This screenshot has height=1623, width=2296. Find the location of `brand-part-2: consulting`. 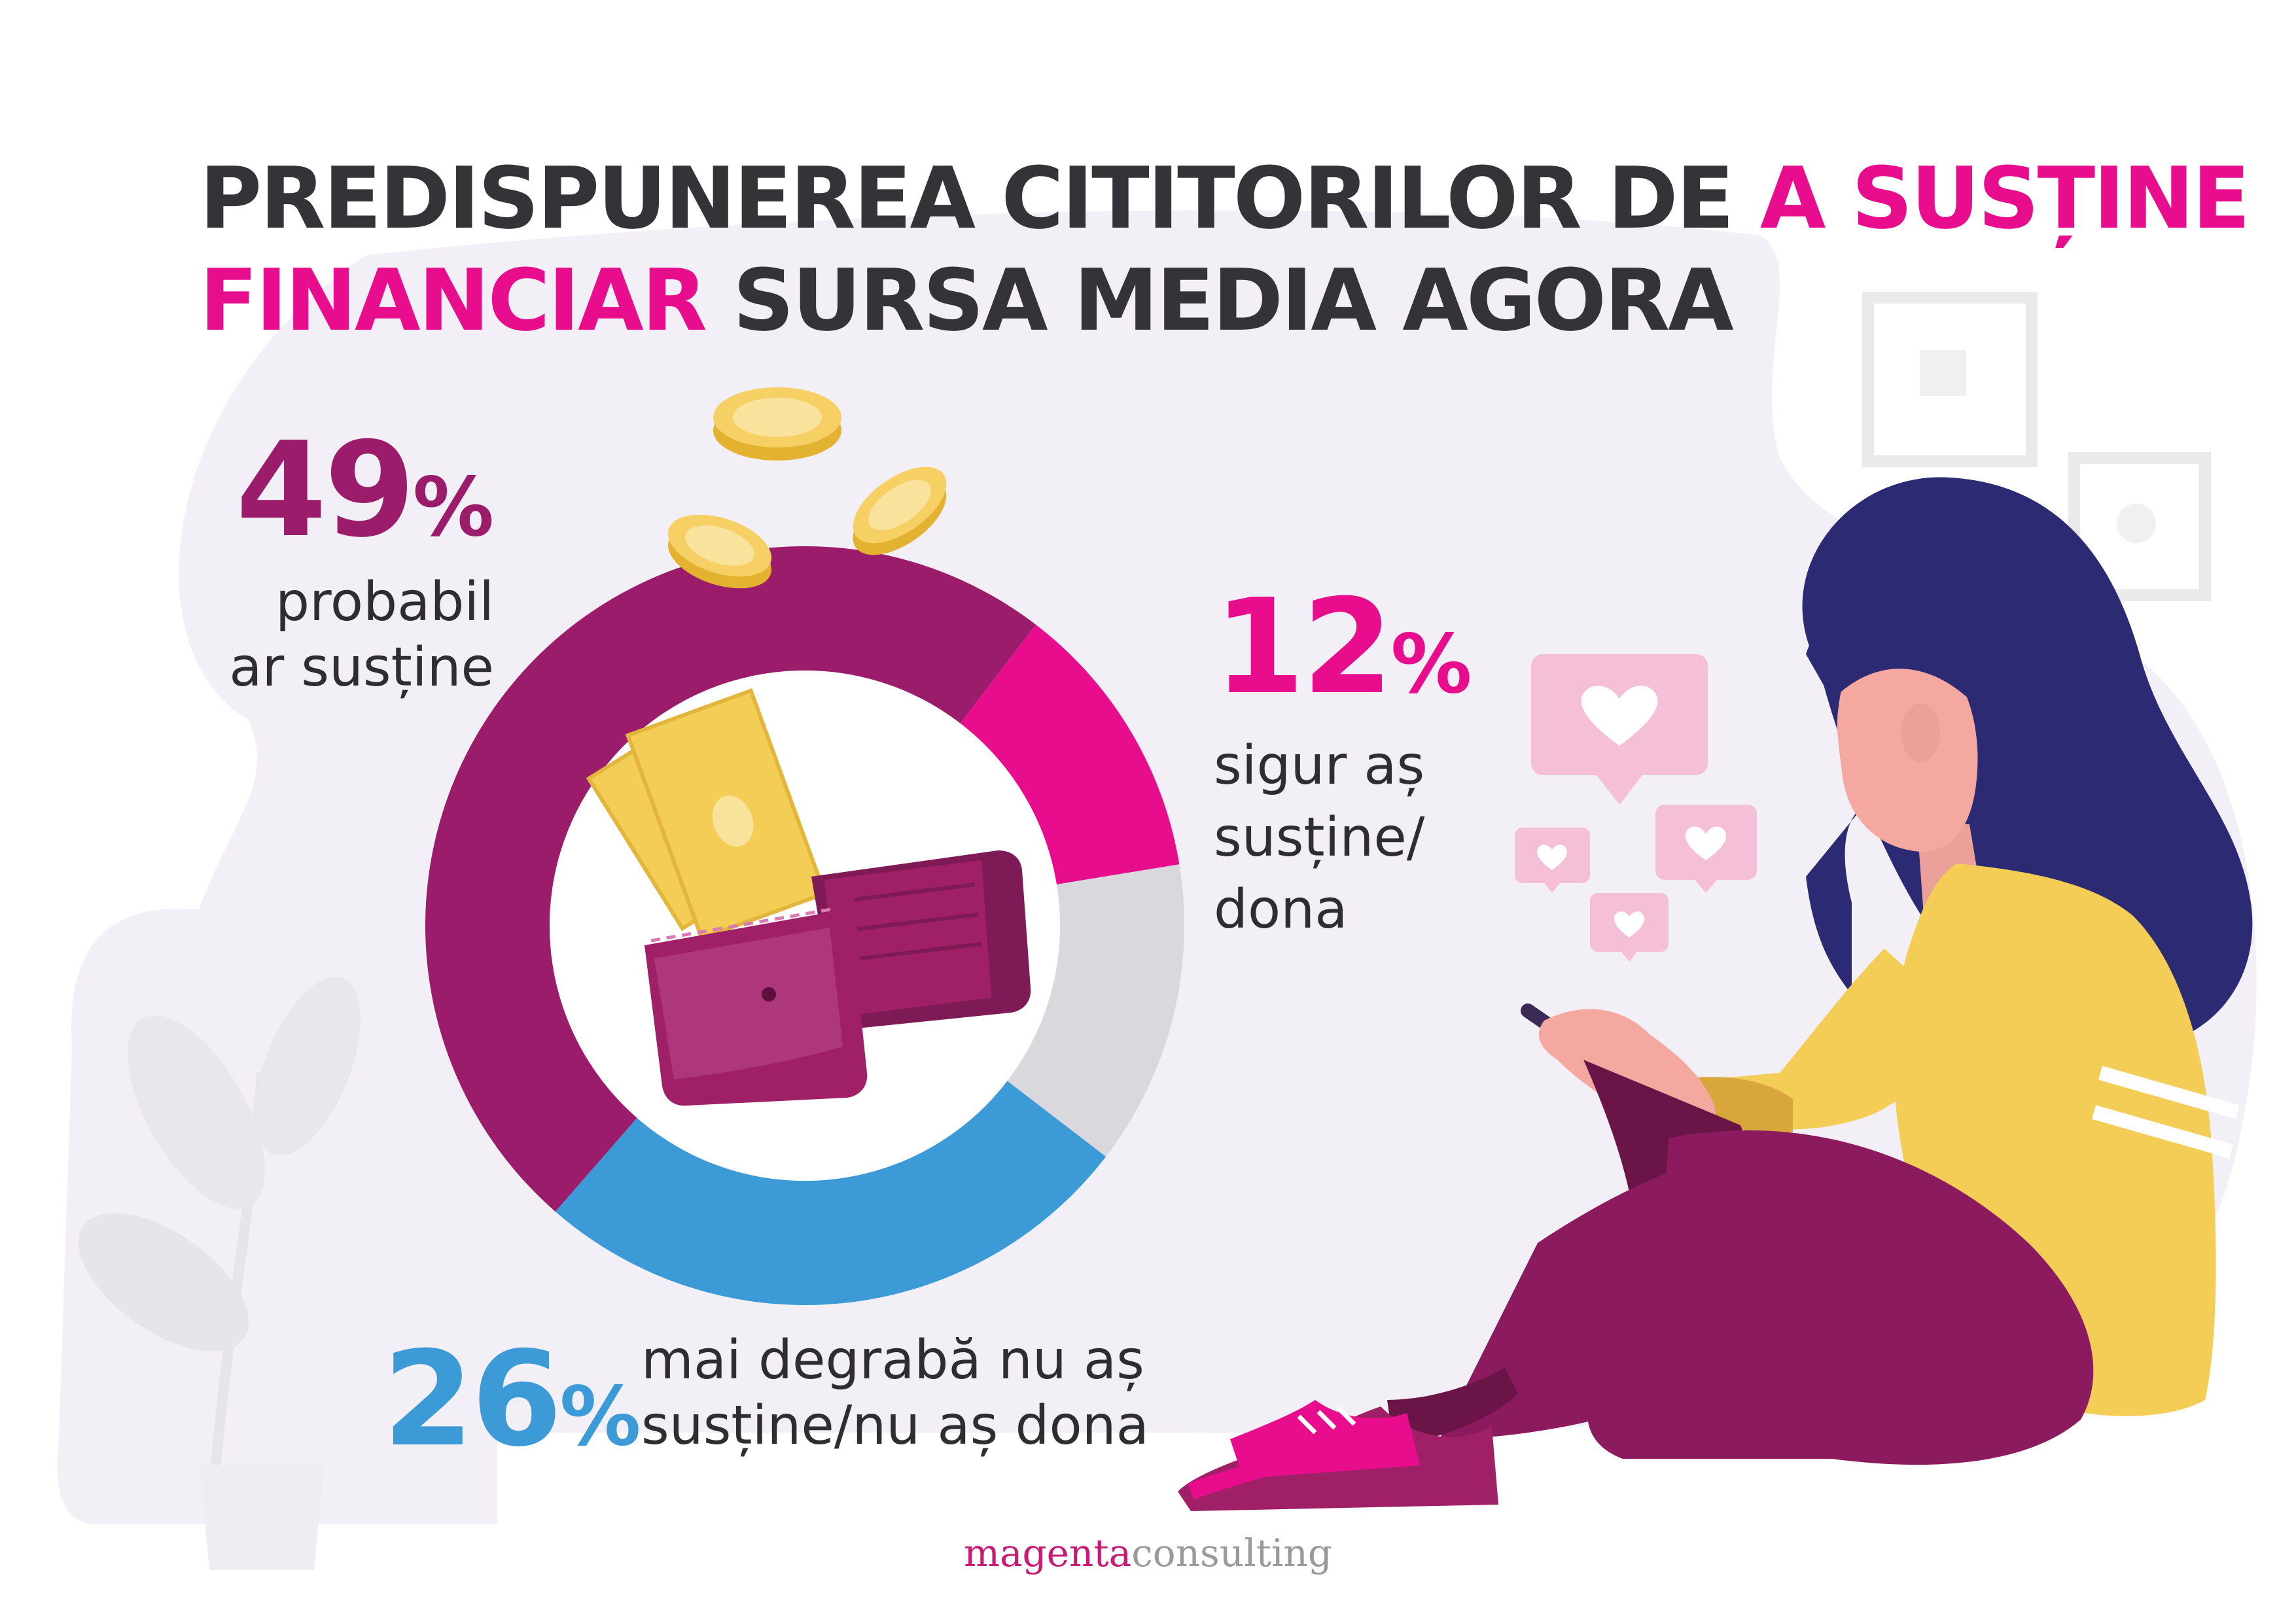

brand-part-2: consulting is located at coordinates (1232, 1553).